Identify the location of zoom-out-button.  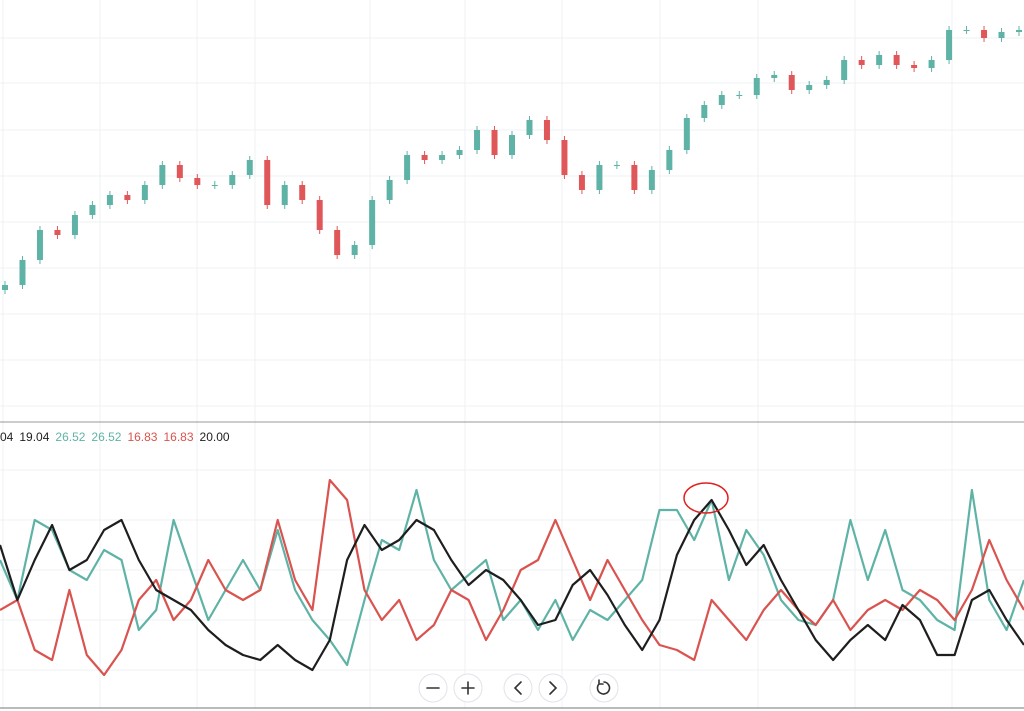
(433, 688).